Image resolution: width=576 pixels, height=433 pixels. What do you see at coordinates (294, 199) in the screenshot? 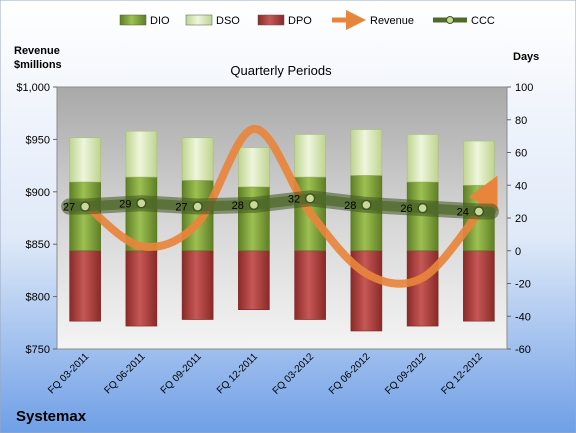
I see `ccc-data-label: 32` at bounding box center [294, 199].